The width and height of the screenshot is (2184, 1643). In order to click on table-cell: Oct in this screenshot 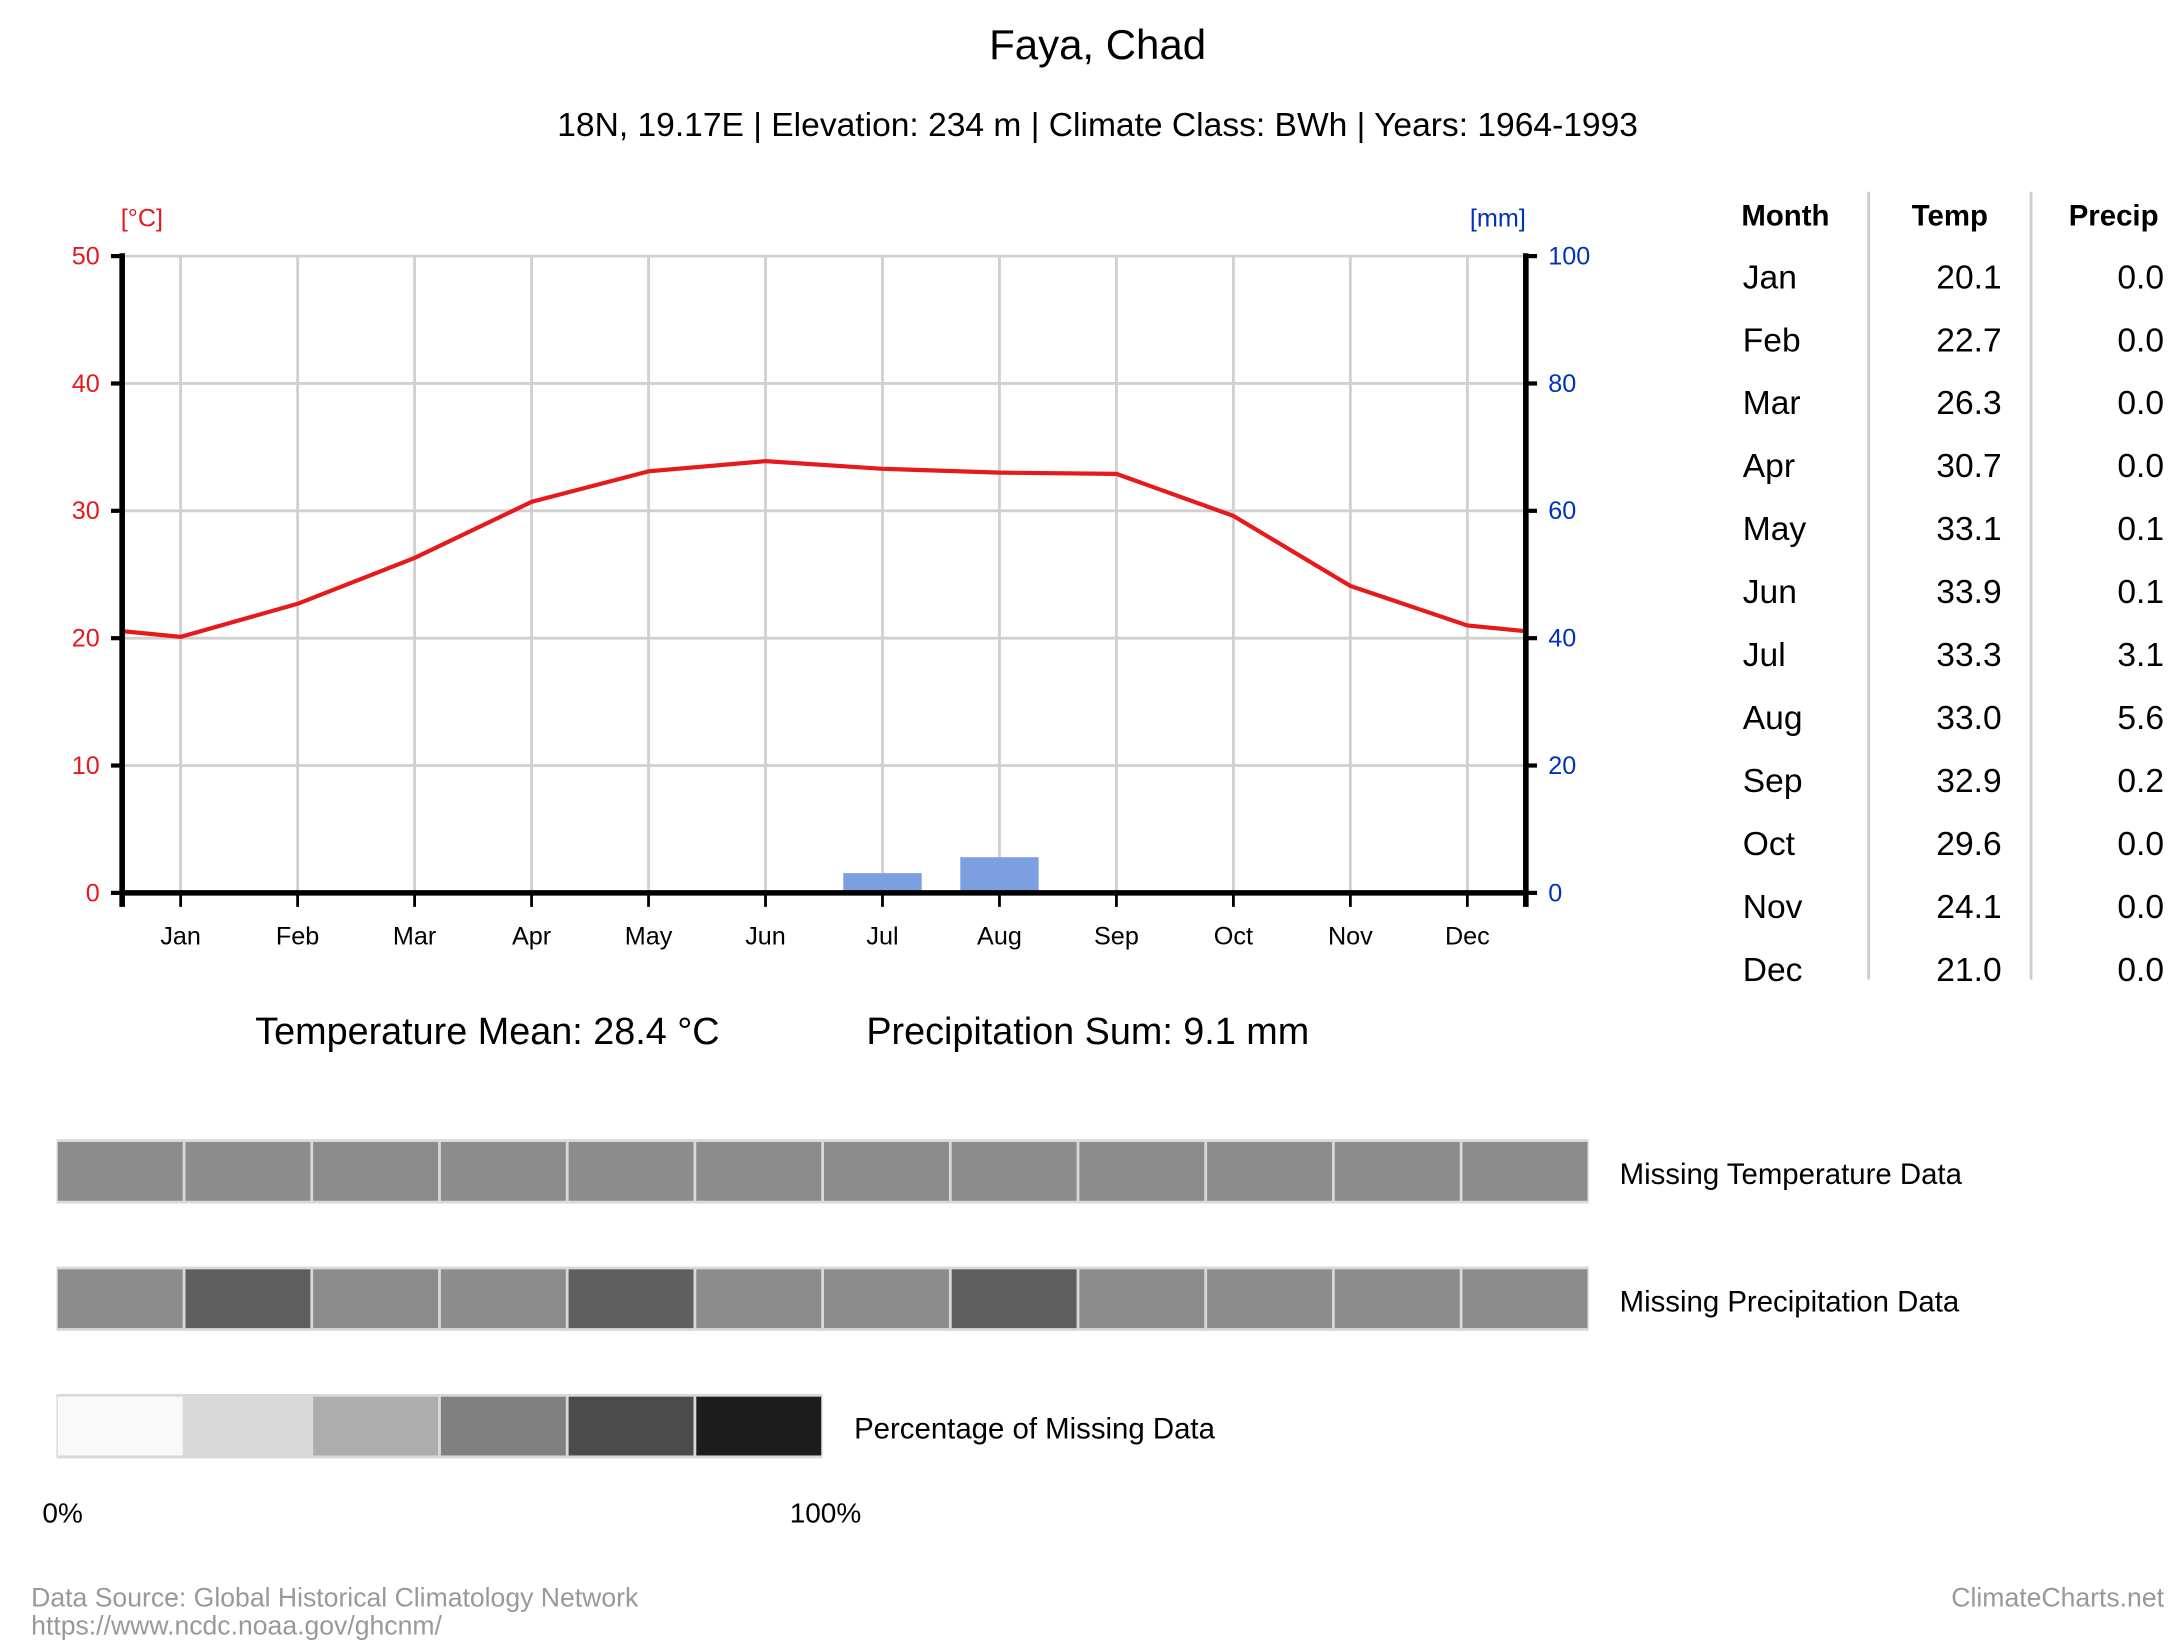, I will do `click(1769, 844)`.